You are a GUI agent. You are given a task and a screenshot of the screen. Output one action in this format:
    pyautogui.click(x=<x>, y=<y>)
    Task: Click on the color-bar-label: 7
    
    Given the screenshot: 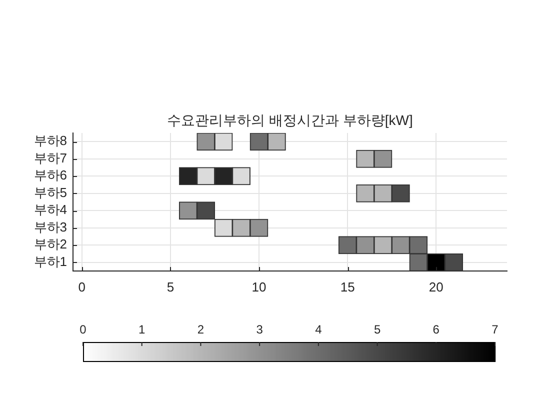 What is the action you would take?
    pyautogui.click(x=495, y=329)
    